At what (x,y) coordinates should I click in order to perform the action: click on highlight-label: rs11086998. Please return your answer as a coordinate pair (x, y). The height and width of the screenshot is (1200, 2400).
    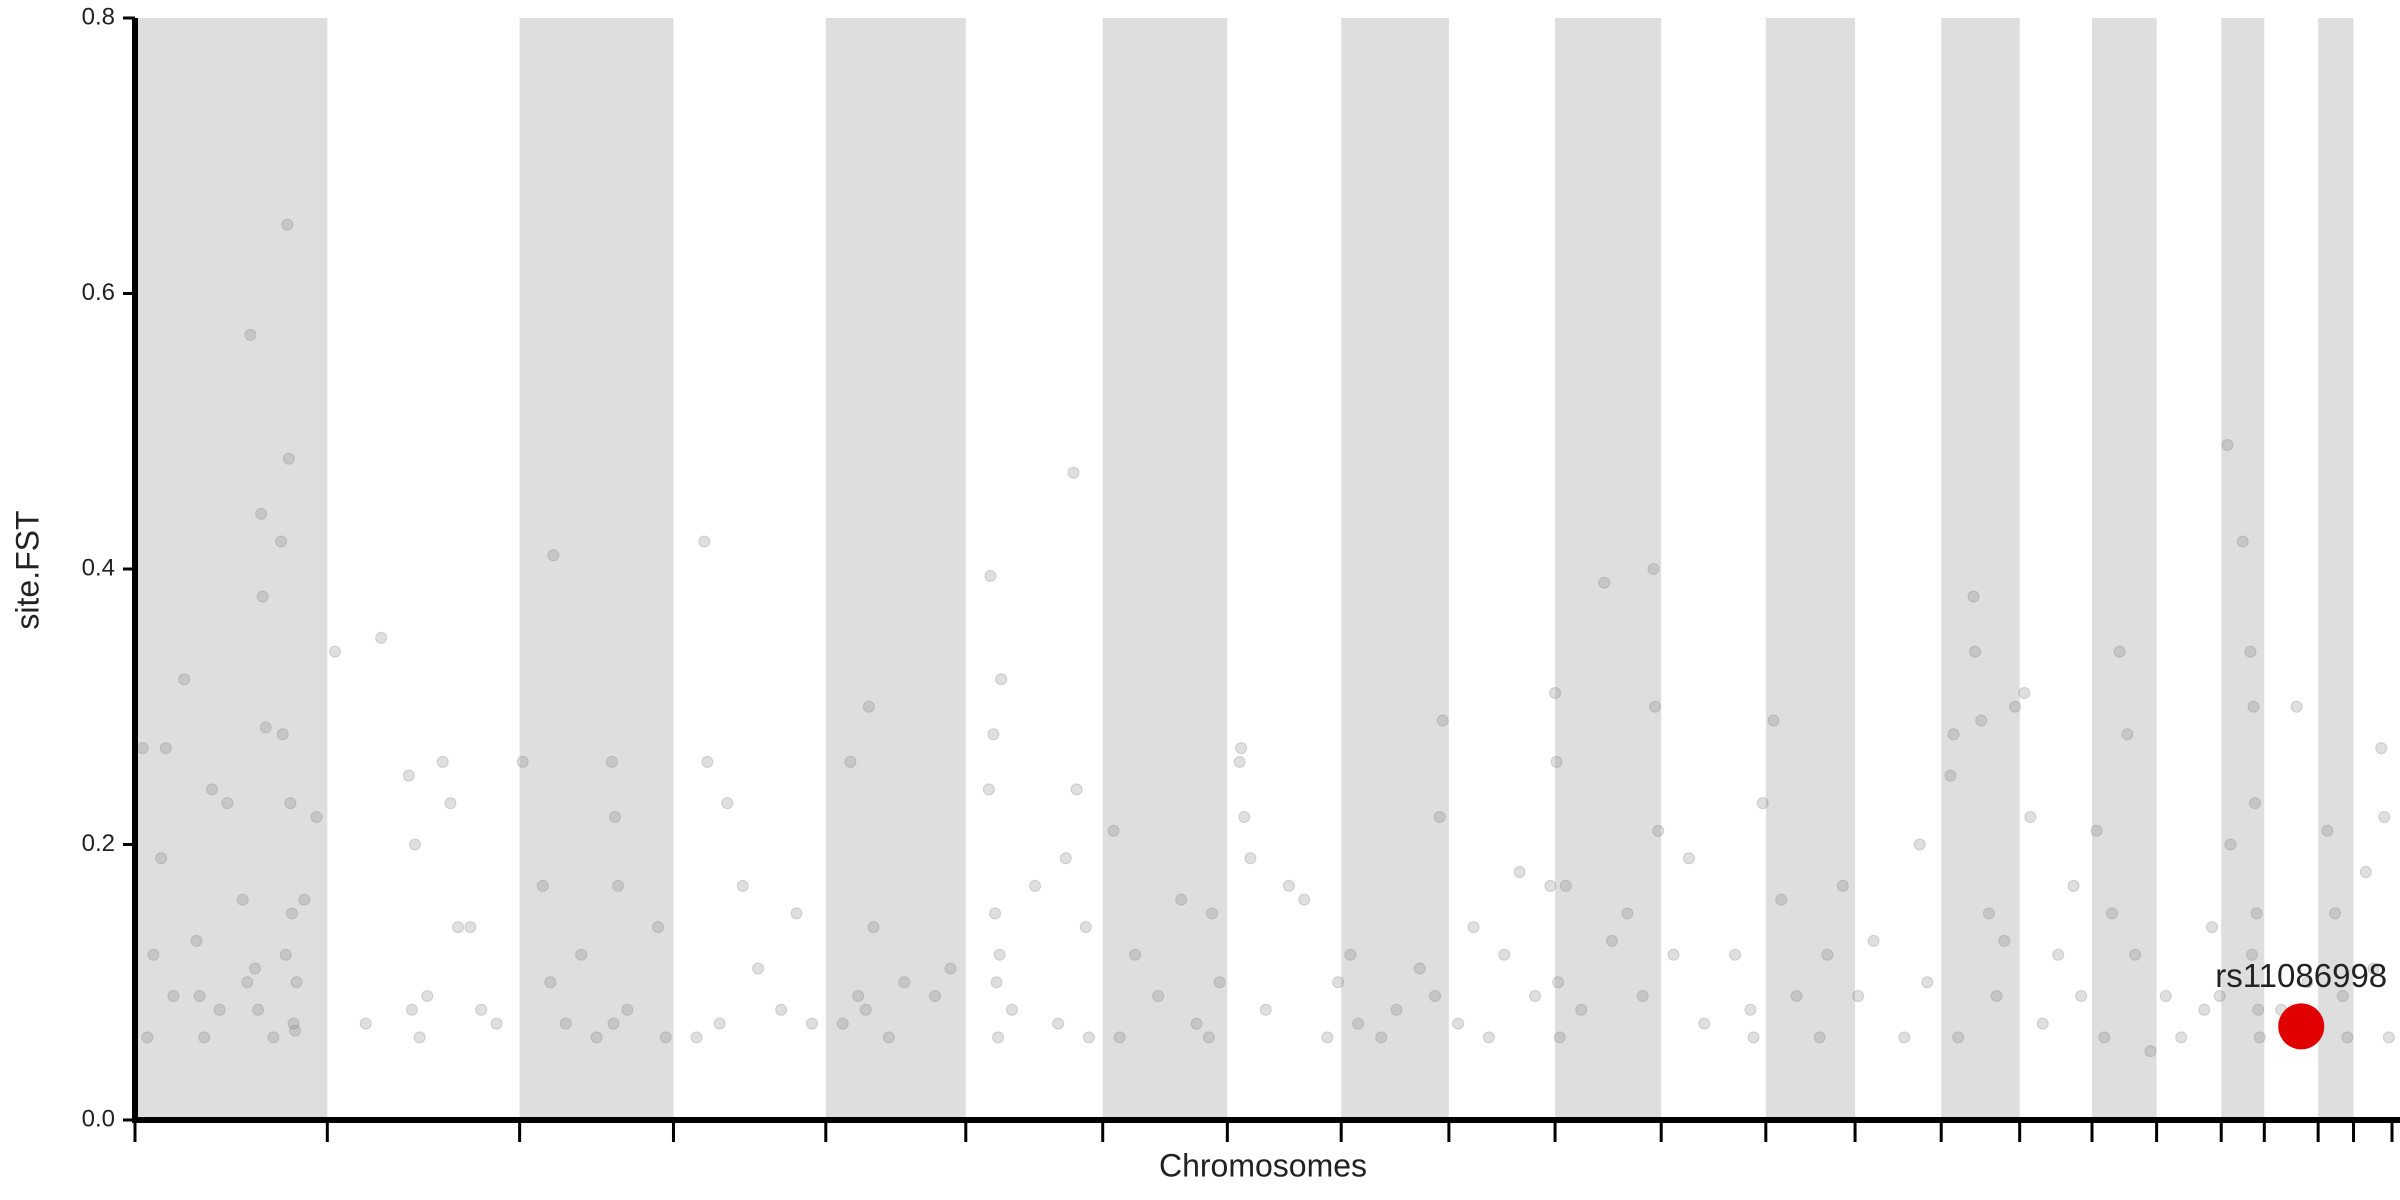
    Looking at the image, I should click on (2301, 975).